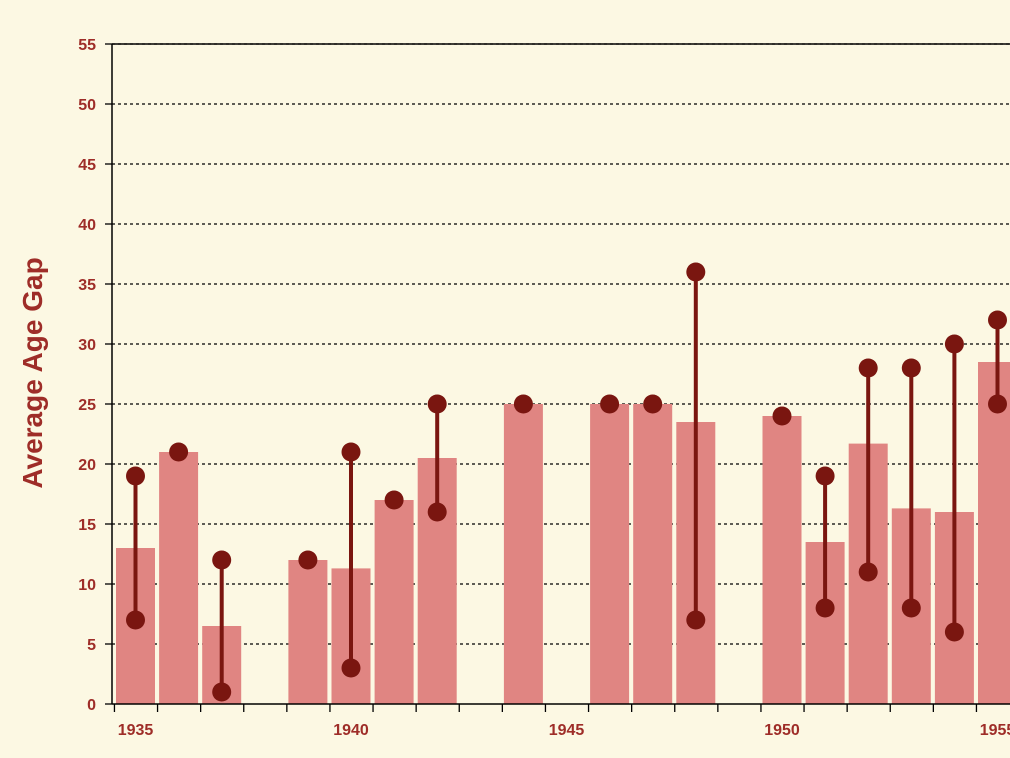  What do you see at coordinates (91, 705) in the screenshot?
I see `y-tick-label: 0` at bounding box center [91, 705].